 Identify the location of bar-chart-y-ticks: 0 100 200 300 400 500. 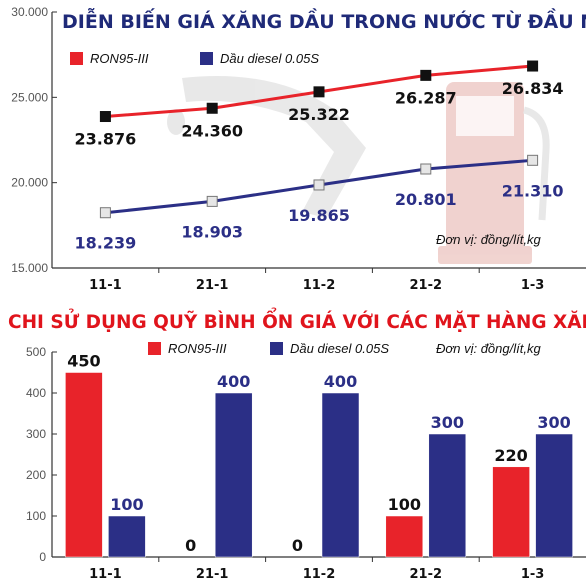
(41, 454).